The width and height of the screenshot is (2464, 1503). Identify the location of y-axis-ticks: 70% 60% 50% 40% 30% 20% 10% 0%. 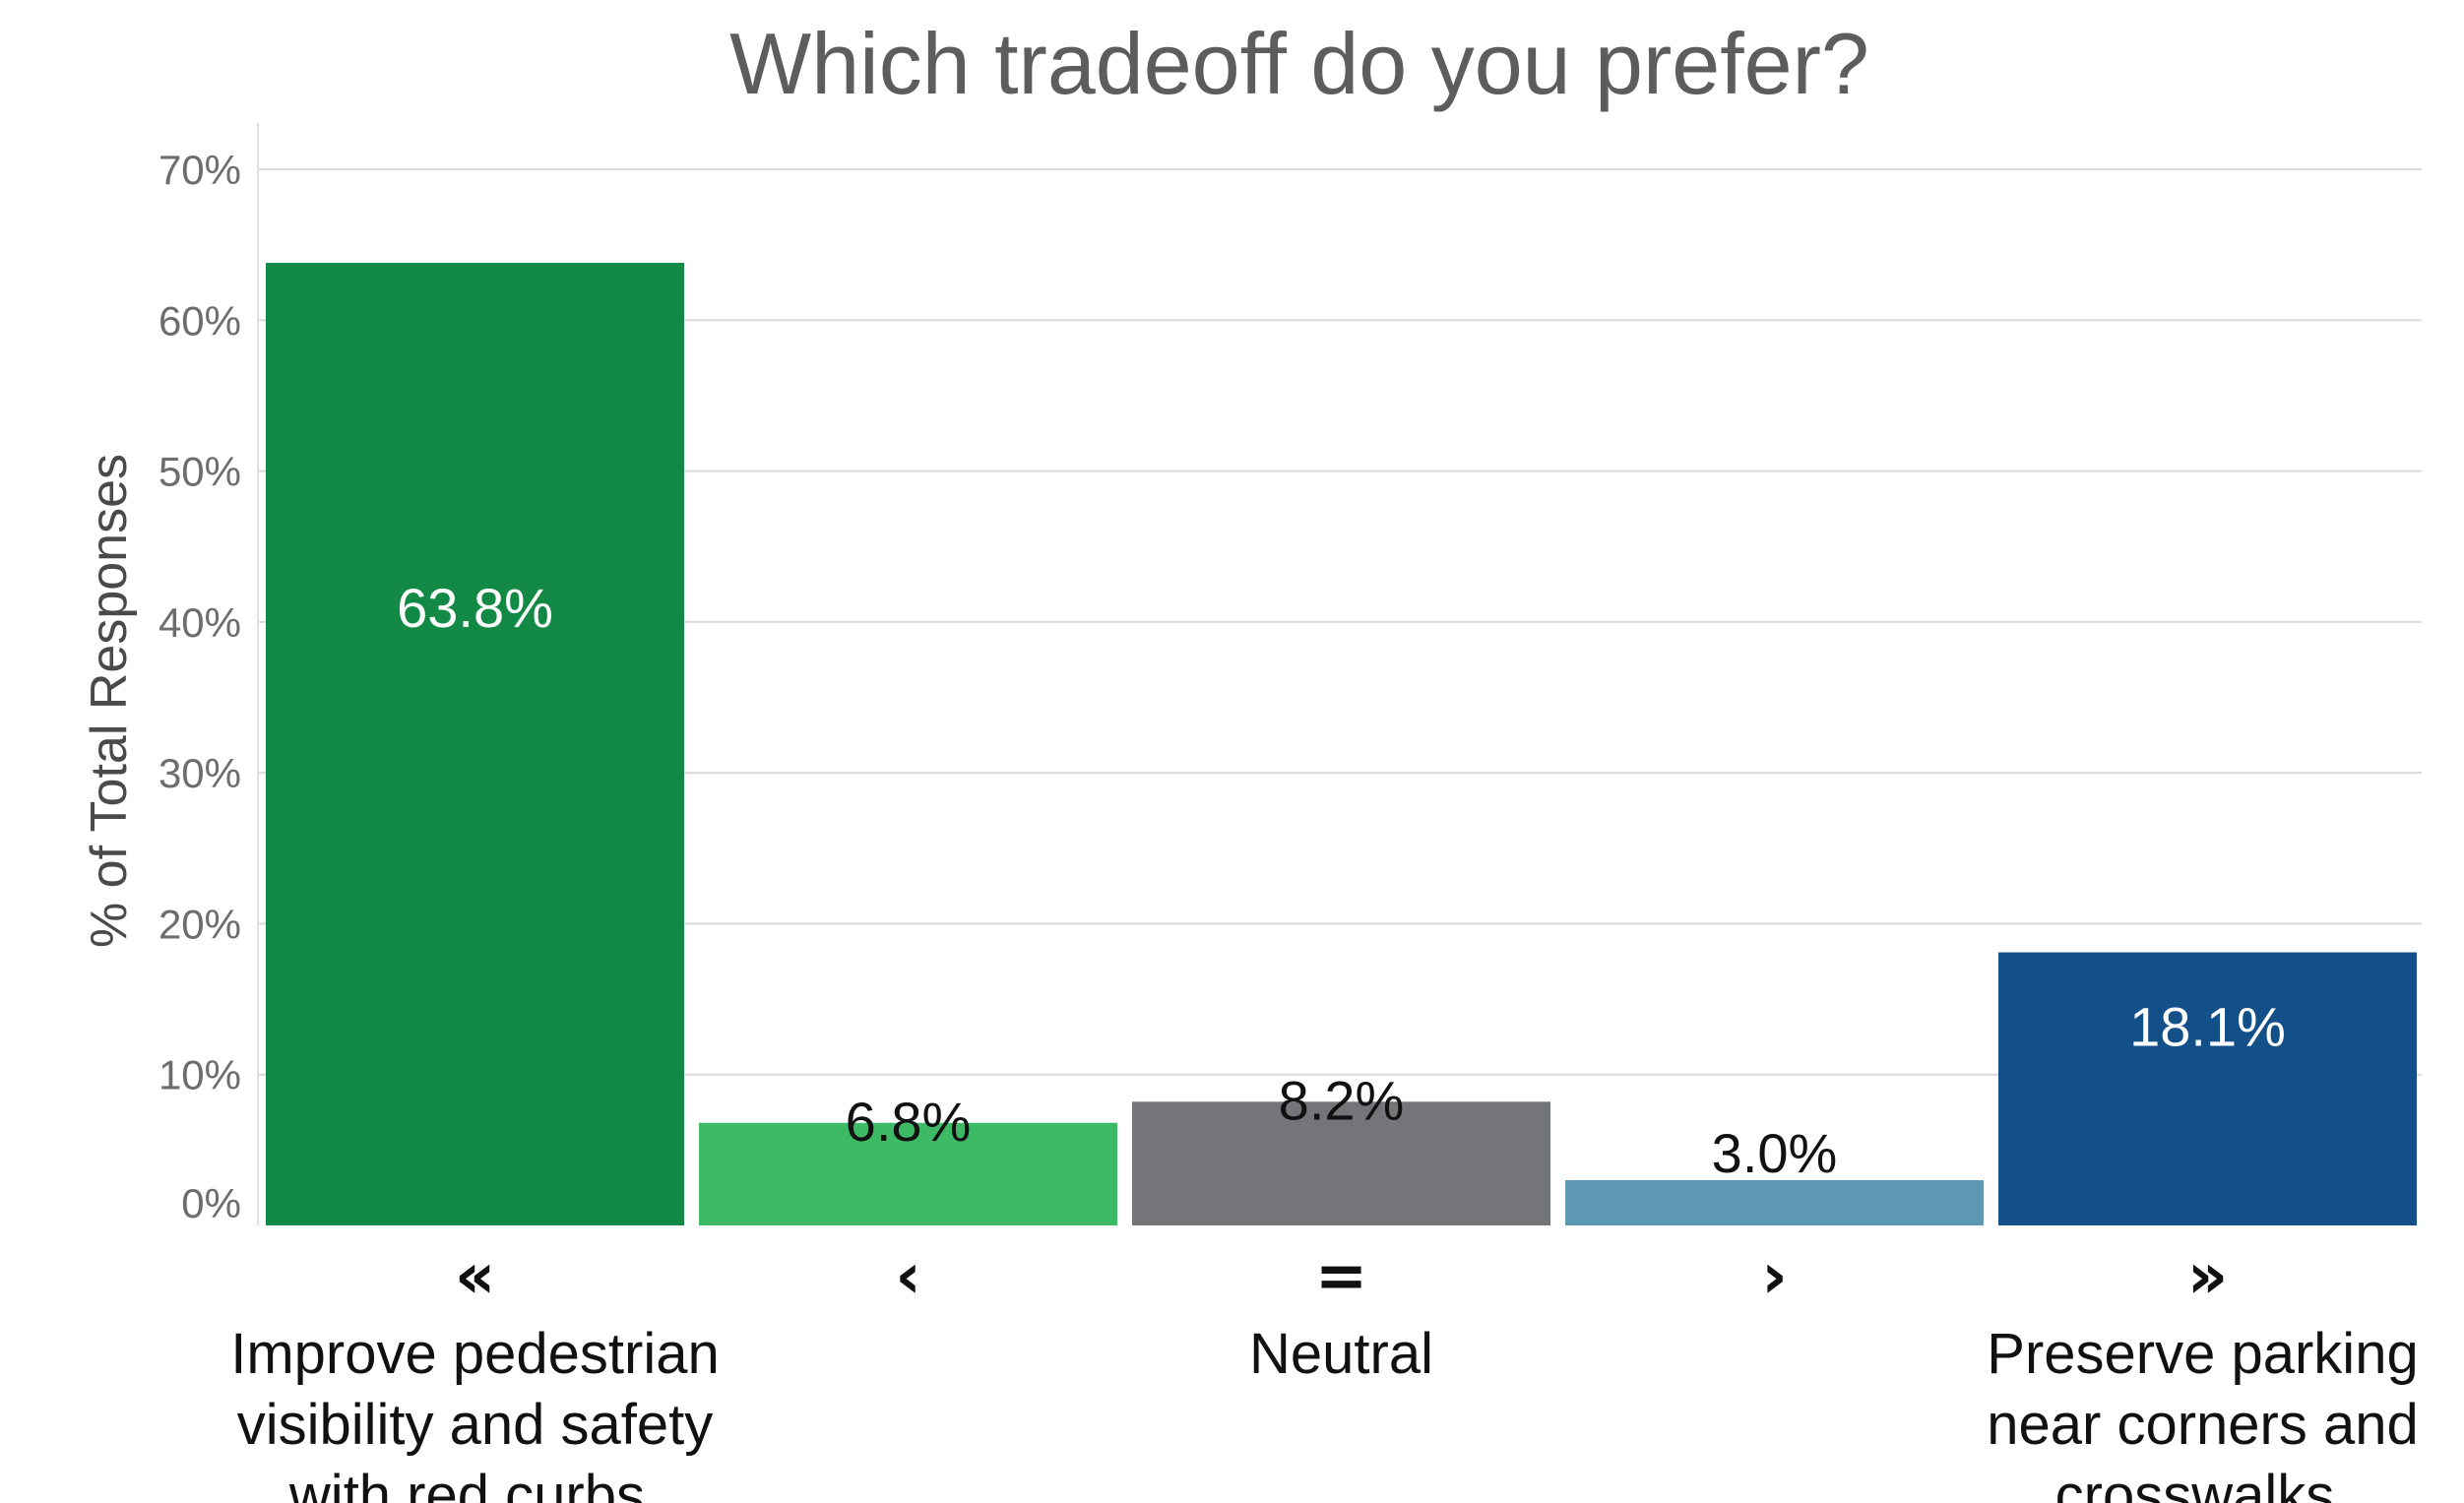
(199, 686).